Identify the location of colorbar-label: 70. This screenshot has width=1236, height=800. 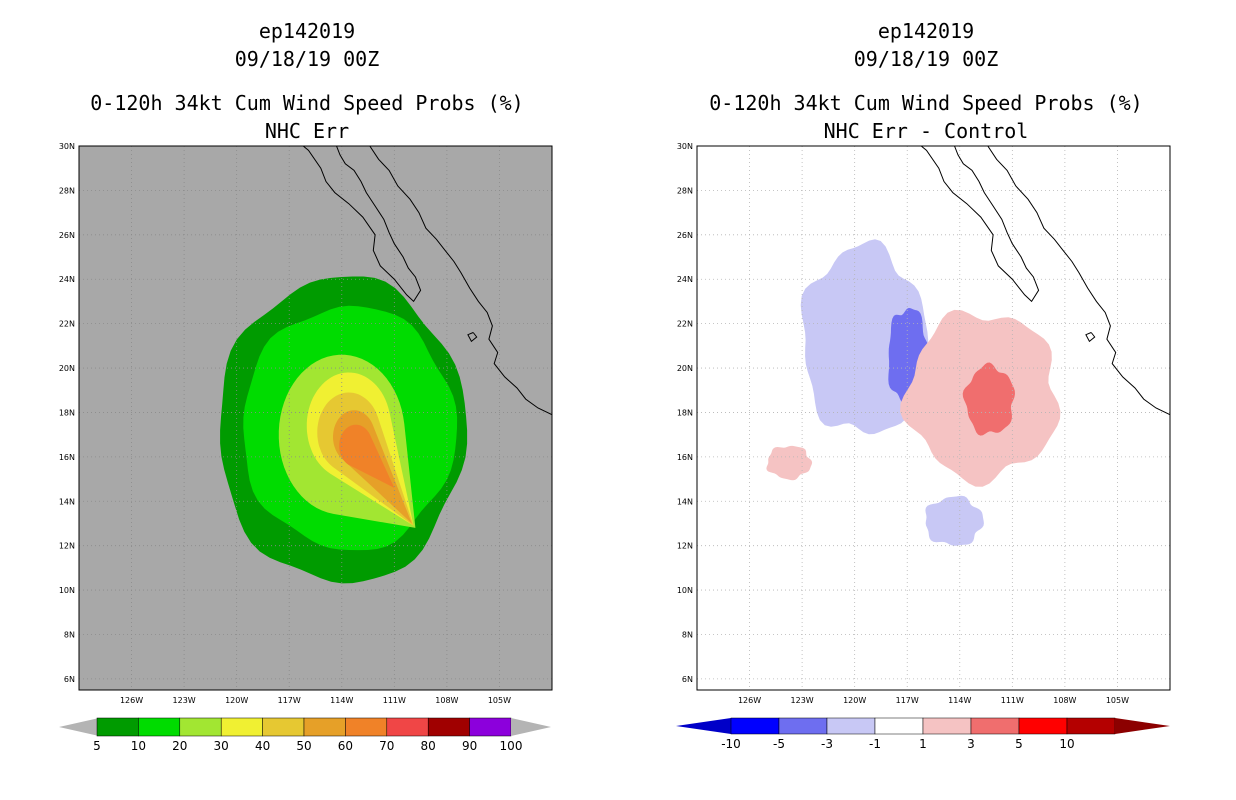
(386, 746).